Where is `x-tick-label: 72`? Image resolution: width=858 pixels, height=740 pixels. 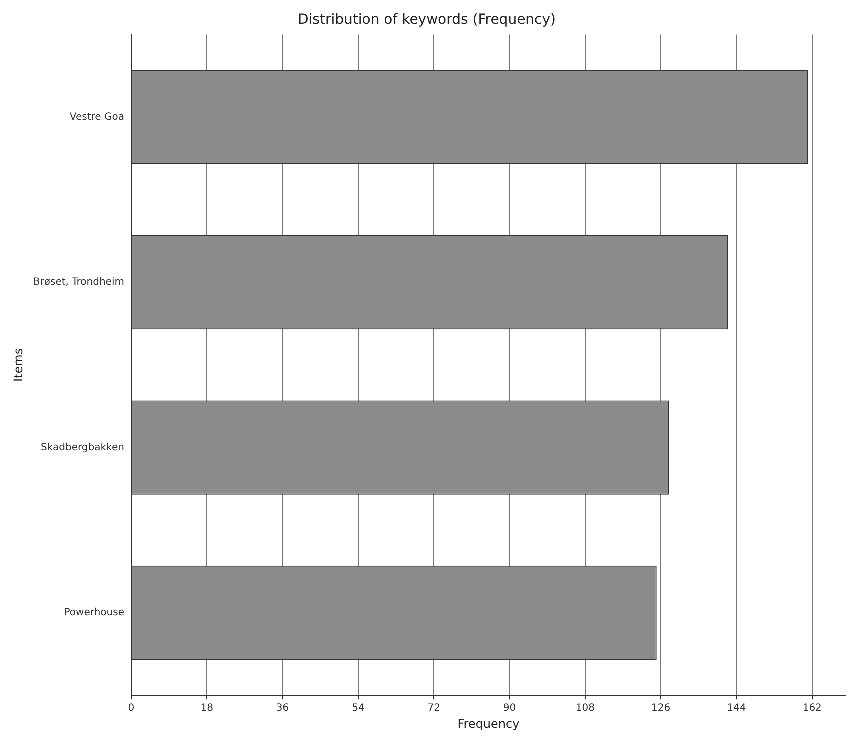
x-tick-label: 72 is located at coordinates (434, 708).